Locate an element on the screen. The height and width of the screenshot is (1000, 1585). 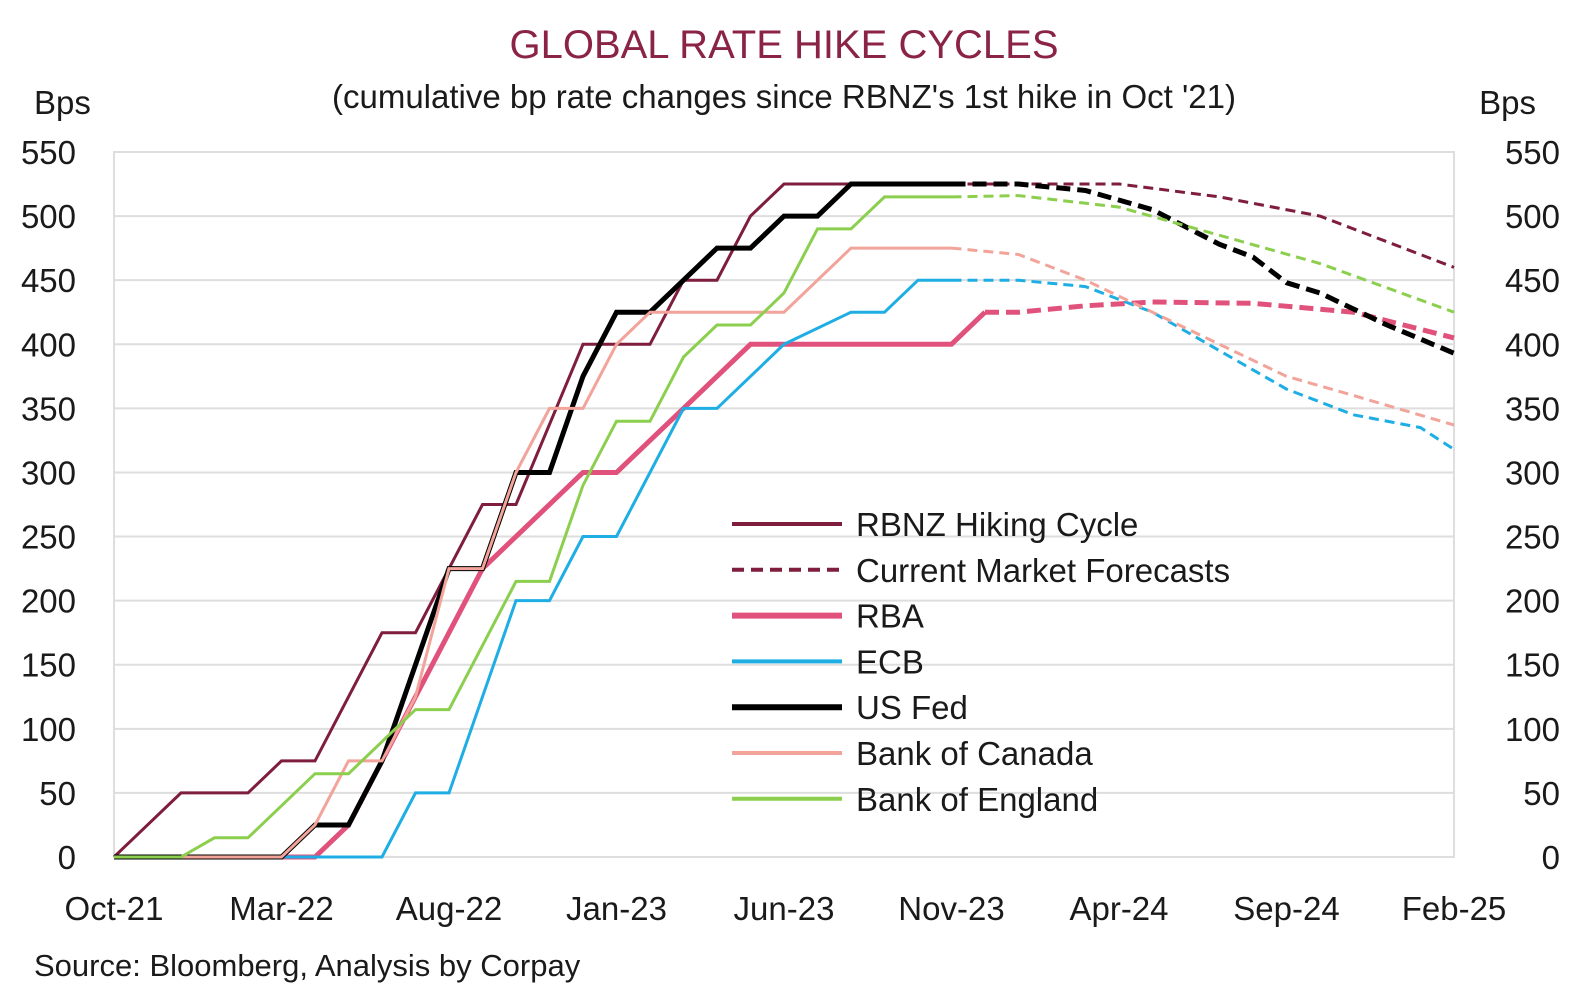
forecast-line-bank-of-canada is located at coordinates (1203, 336).